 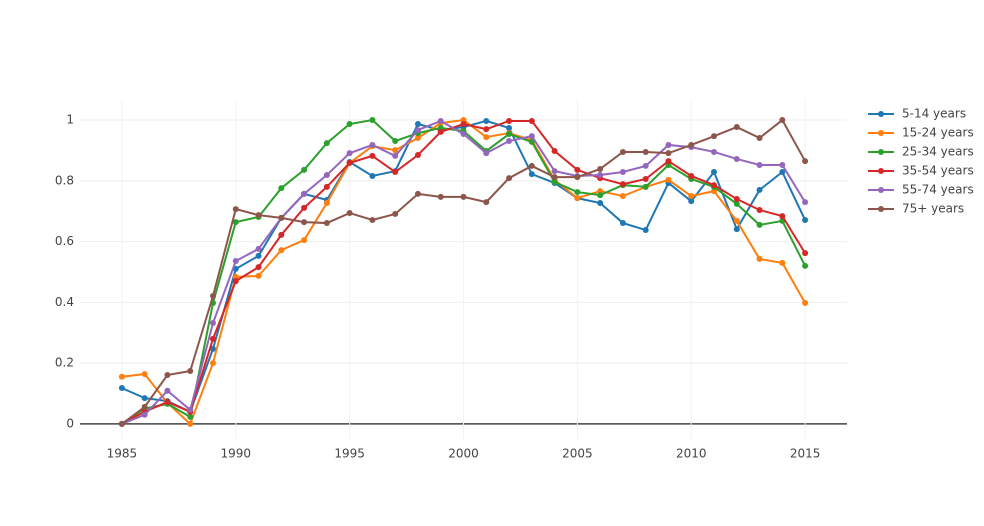 I want to click on y-tick-label: 0.6, so click(x=64, y=241).